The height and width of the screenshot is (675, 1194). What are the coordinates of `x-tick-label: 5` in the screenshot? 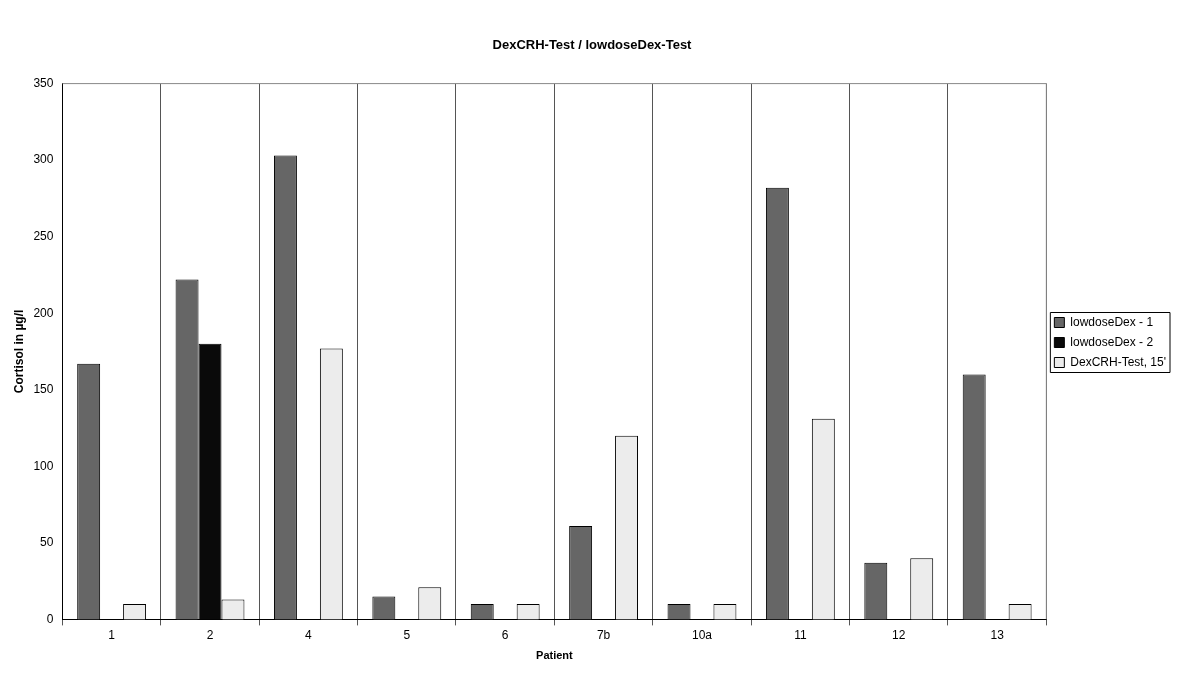 It's located at (407, 634).